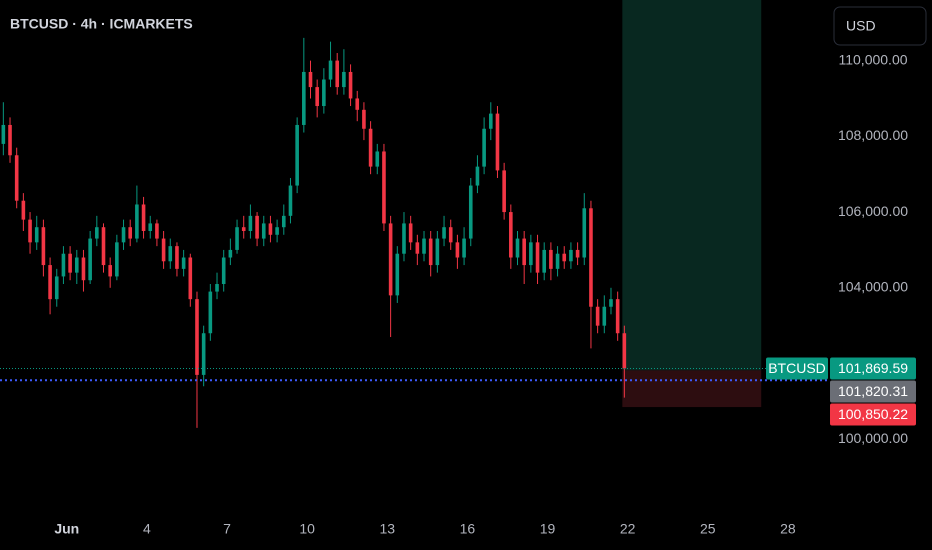 The image size is (932, 550). What do you see at coordinates (147, 529) in the screenshot?
I see `x-tick-label: 4` at bounding box center [147, 529].